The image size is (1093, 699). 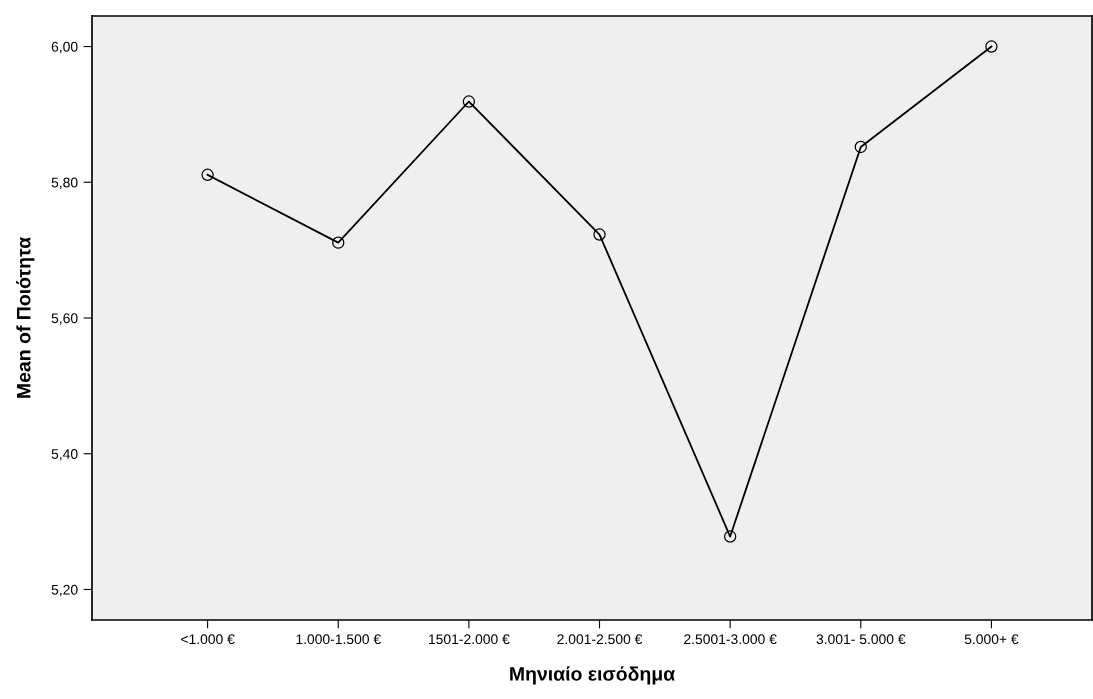 What do you see at coordinates (991, 639) in the screenshot?
I see `x-tick-label: 5.000+ €` at bounding box center [991, 639].